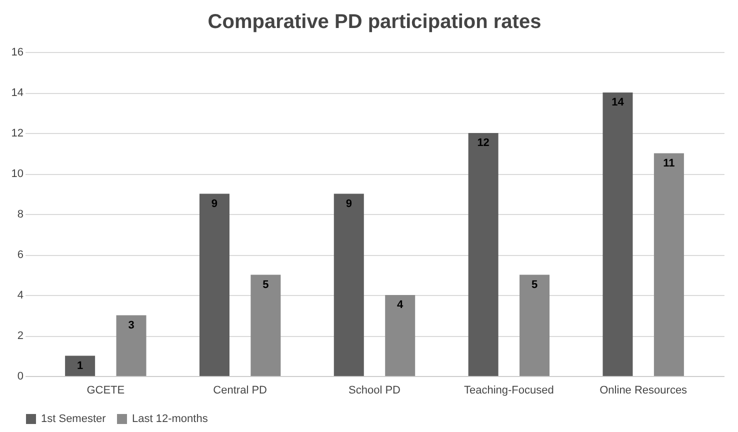 The width and height of the screenshot is (738, 432). I want to click on y-tick-label: 12, so click(17, 134).